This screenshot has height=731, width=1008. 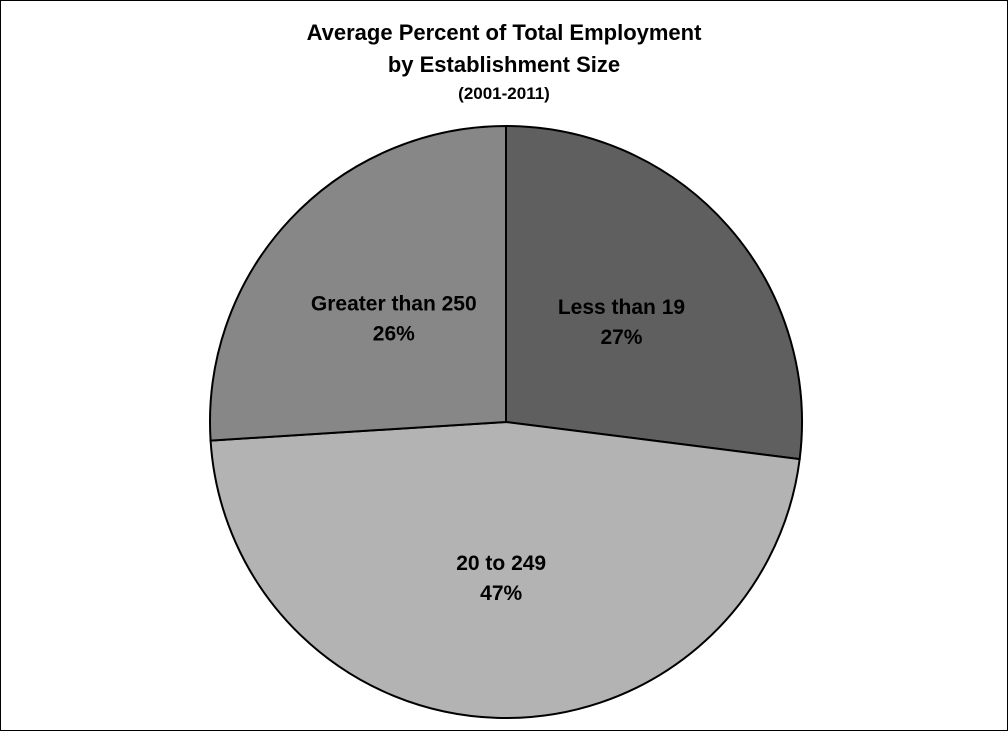 What do you see at coordinates (504, 32) in the screenshot?
I see `chart-title: Average Percent of Total Employment` at bounding box center [504, 32].